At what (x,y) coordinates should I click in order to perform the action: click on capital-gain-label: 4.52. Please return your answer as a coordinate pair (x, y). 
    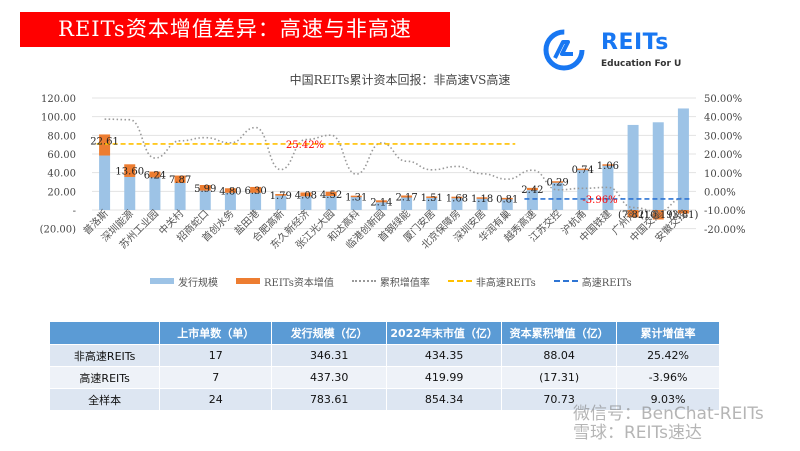
    Looking at the image, I should click on (331, 195).